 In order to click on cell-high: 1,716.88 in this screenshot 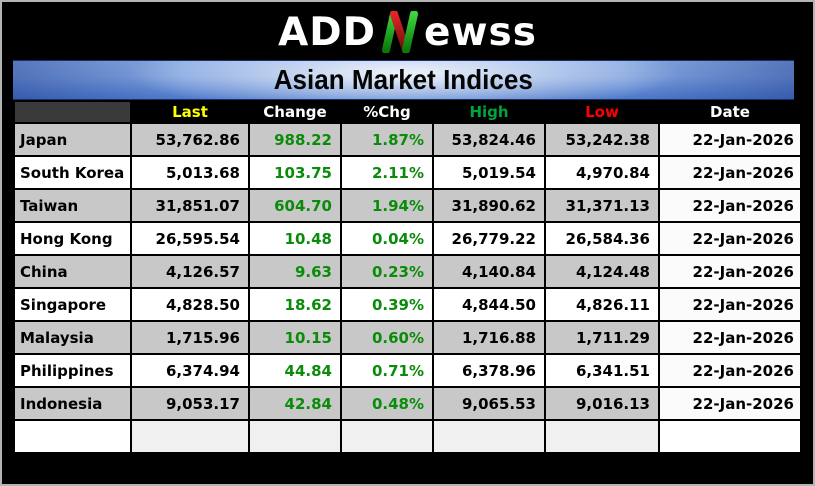, I will do `click(489, 337)`.